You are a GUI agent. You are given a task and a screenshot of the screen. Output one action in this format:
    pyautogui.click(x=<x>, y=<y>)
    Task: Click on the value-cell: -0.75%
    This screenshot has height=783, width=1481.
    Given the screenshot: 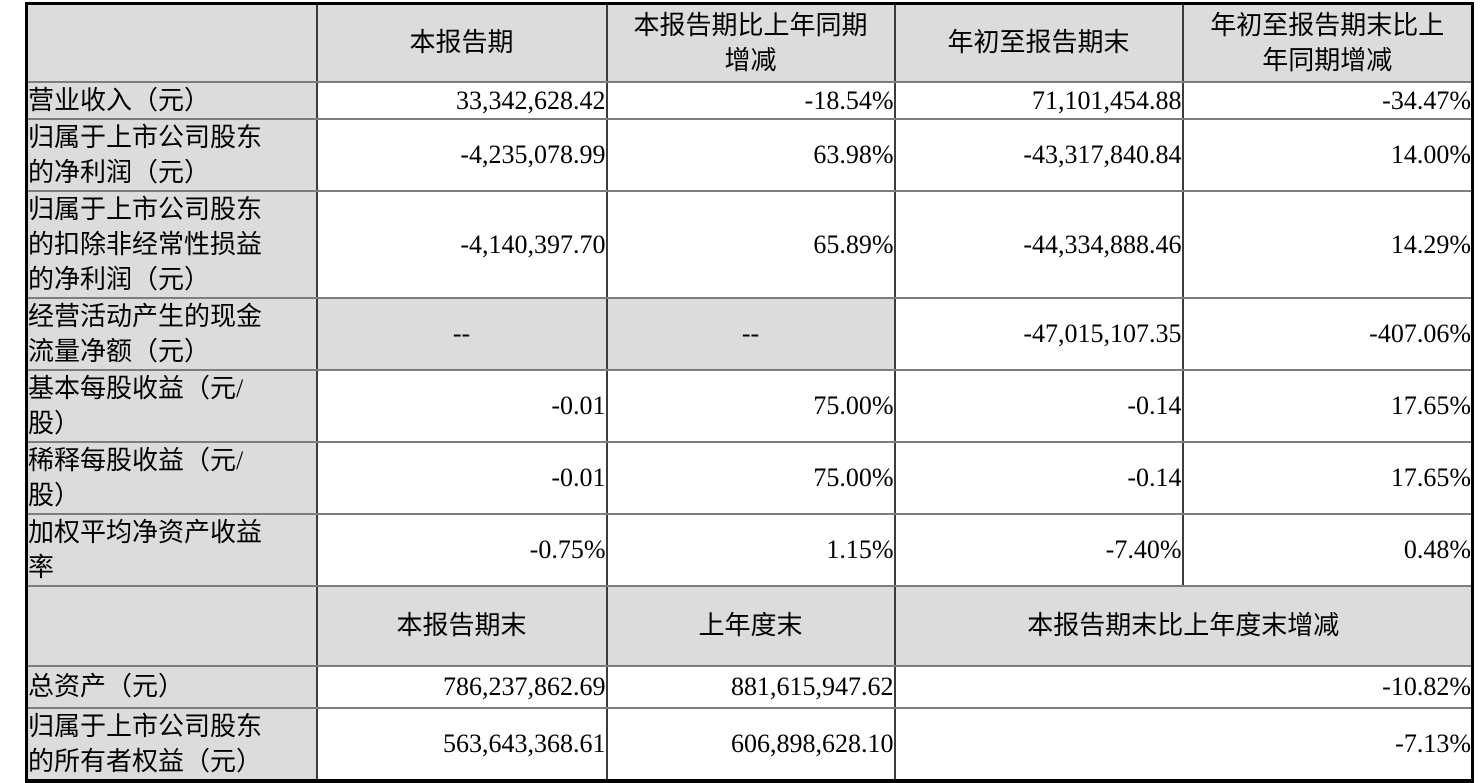 What is the action you would take?
    pyautogui.click(x=461, y=549)
    